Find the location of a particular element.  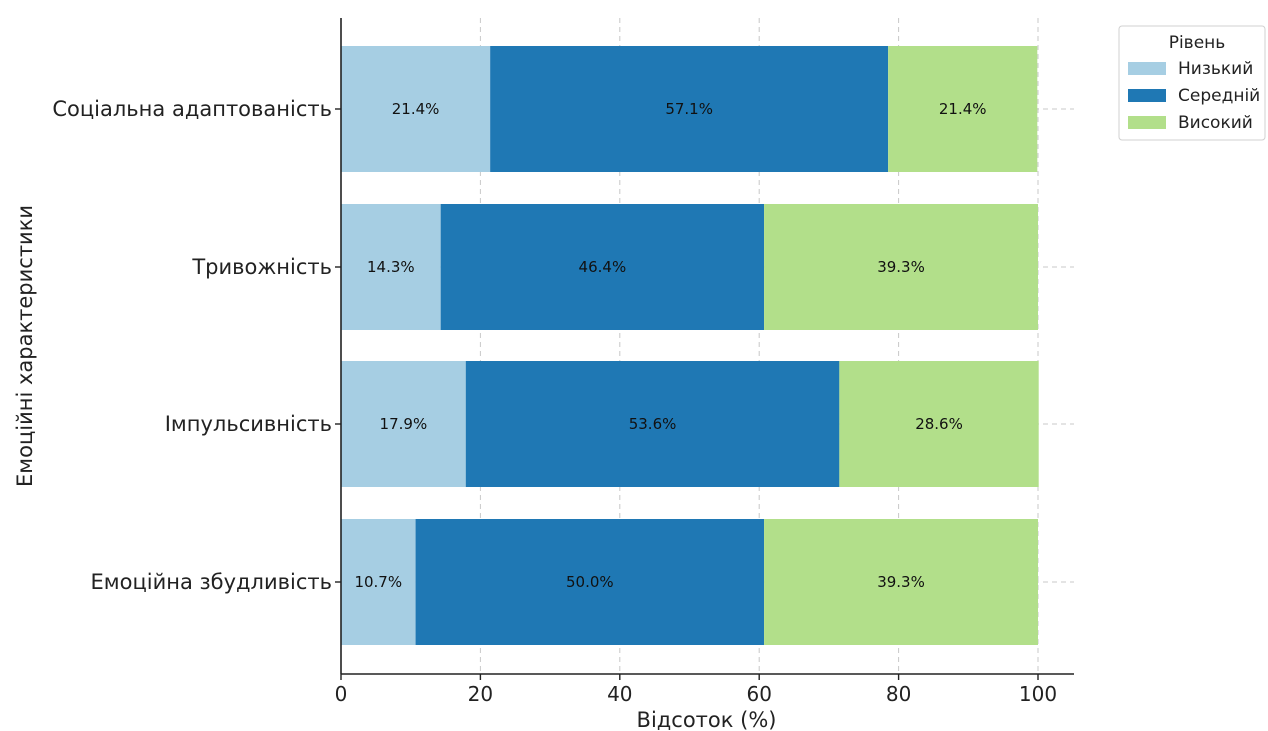

y-axis-title: Емоційні характеристики is located at coordinates (25, 346).